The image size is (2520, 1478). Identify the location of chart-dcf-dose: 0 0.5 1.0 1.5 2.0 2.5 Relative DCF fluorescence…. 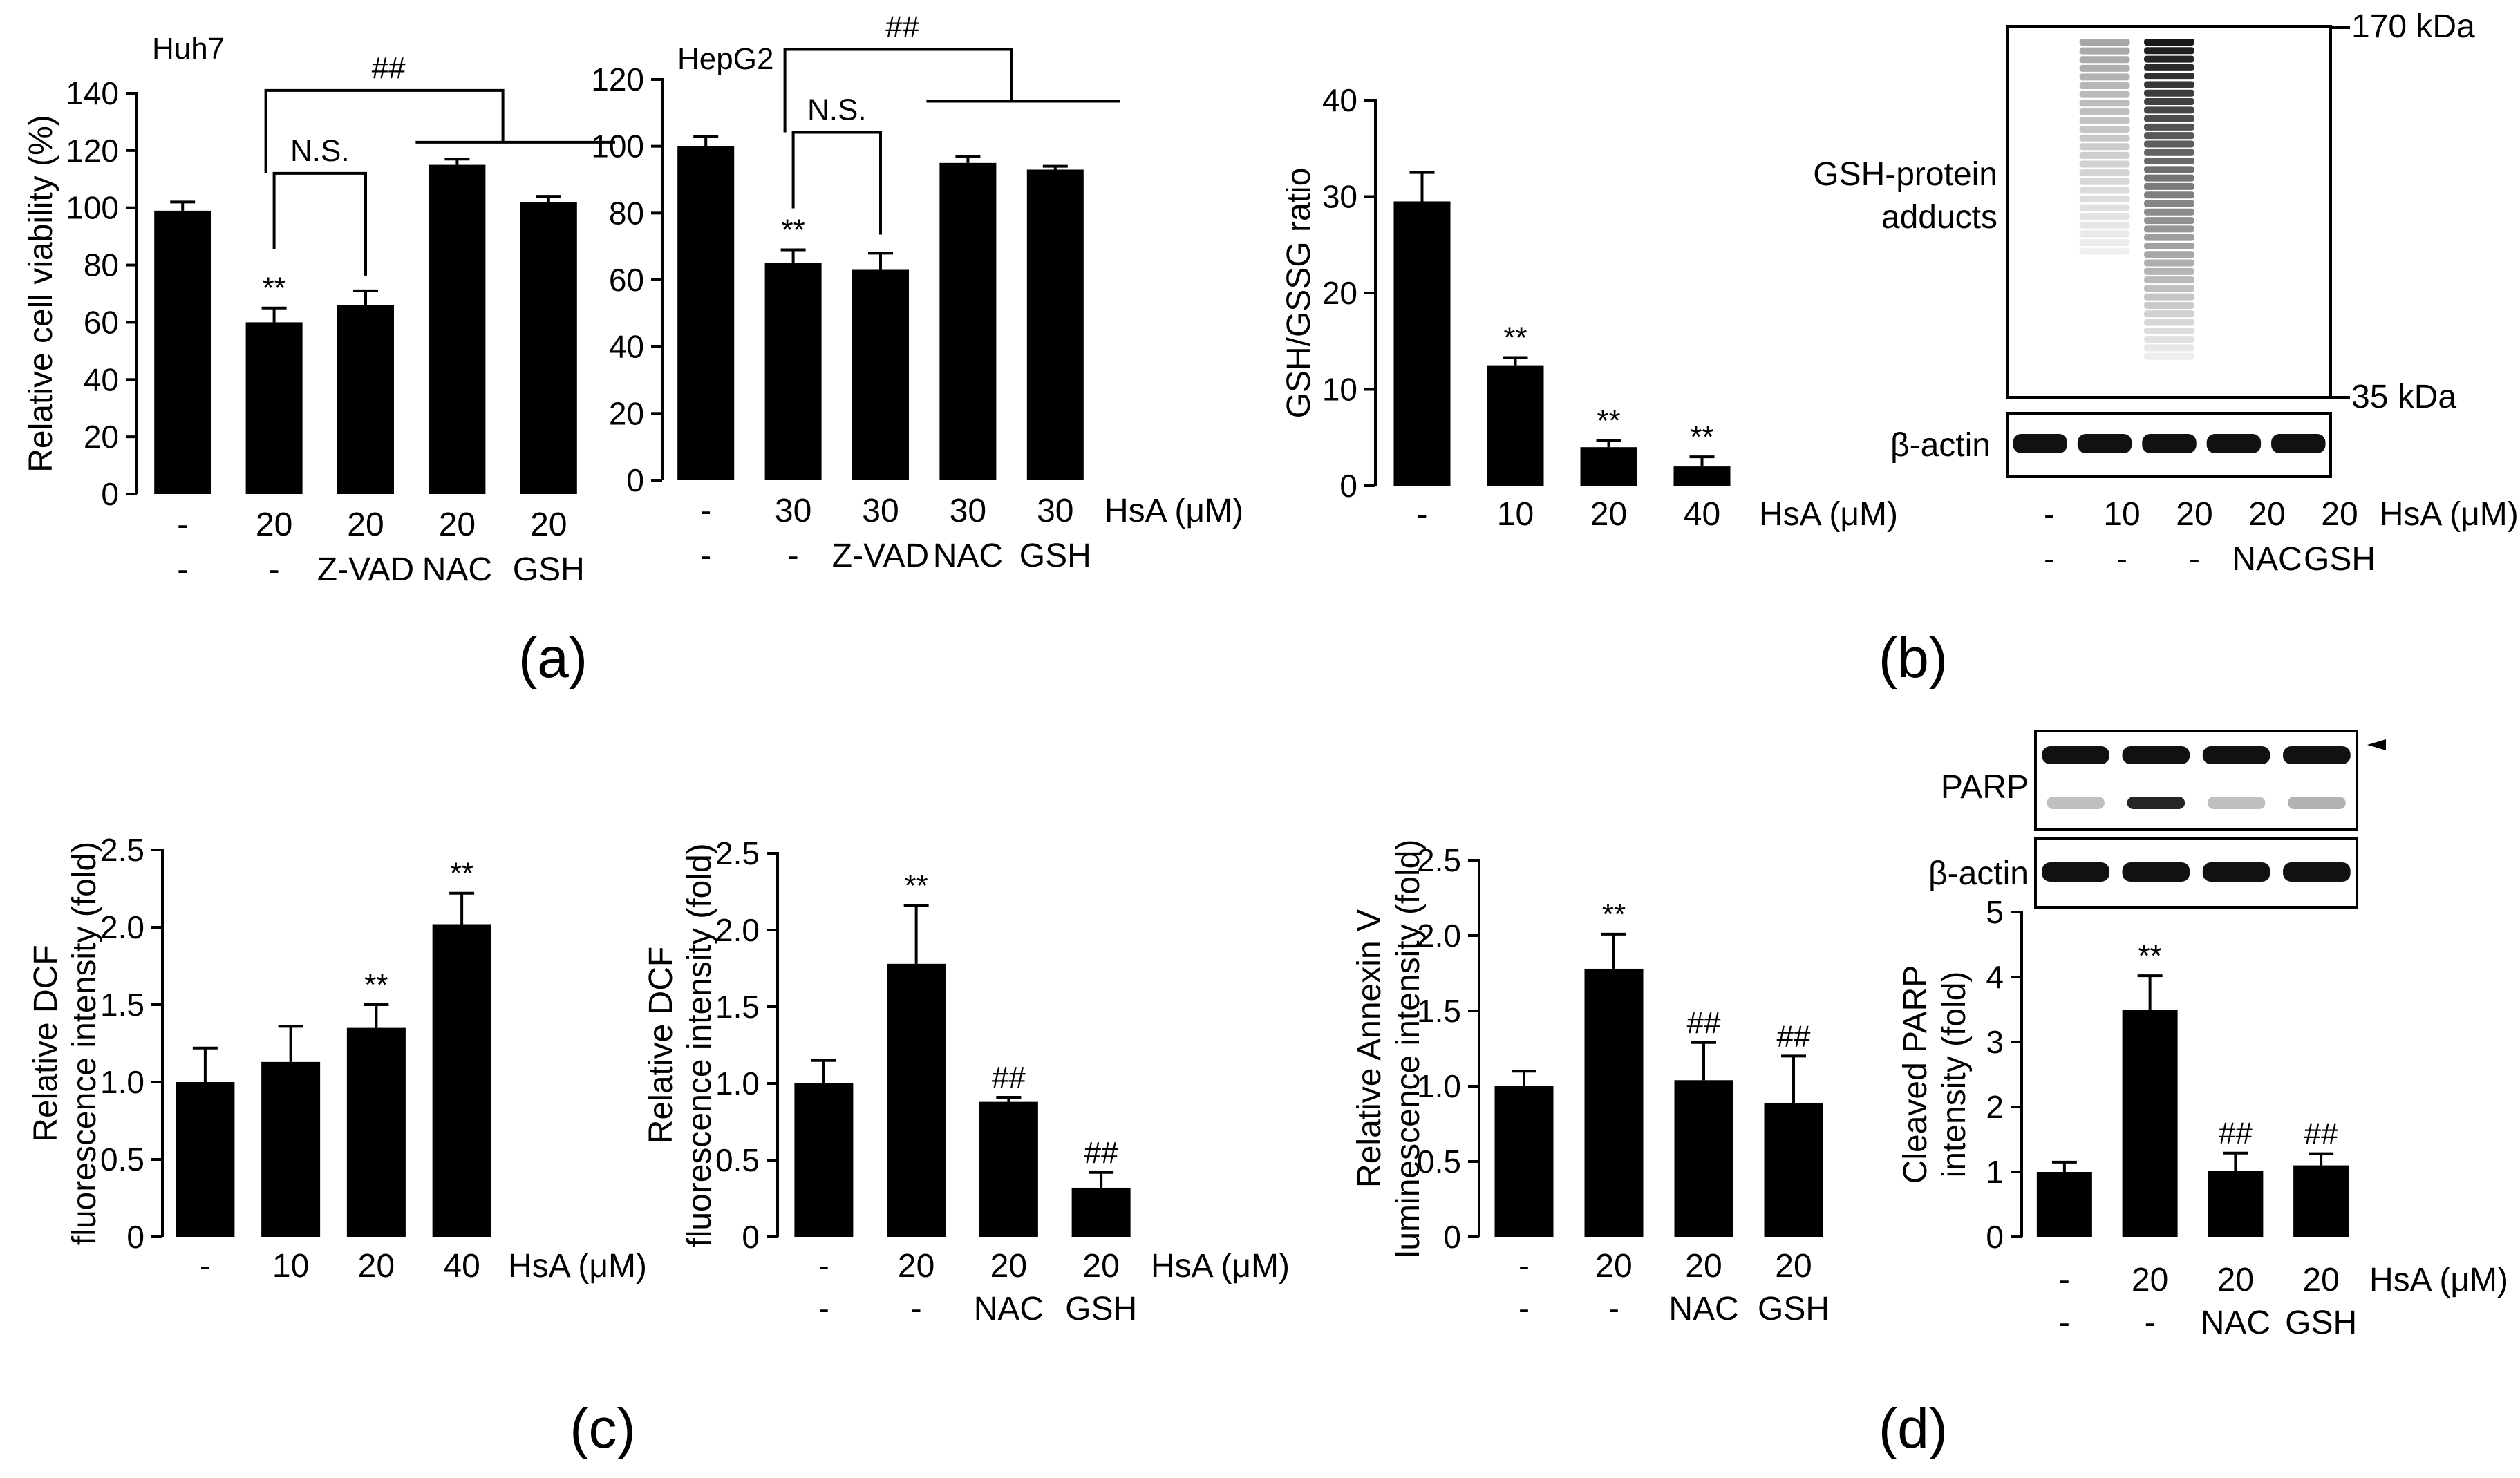
(338, 1058).